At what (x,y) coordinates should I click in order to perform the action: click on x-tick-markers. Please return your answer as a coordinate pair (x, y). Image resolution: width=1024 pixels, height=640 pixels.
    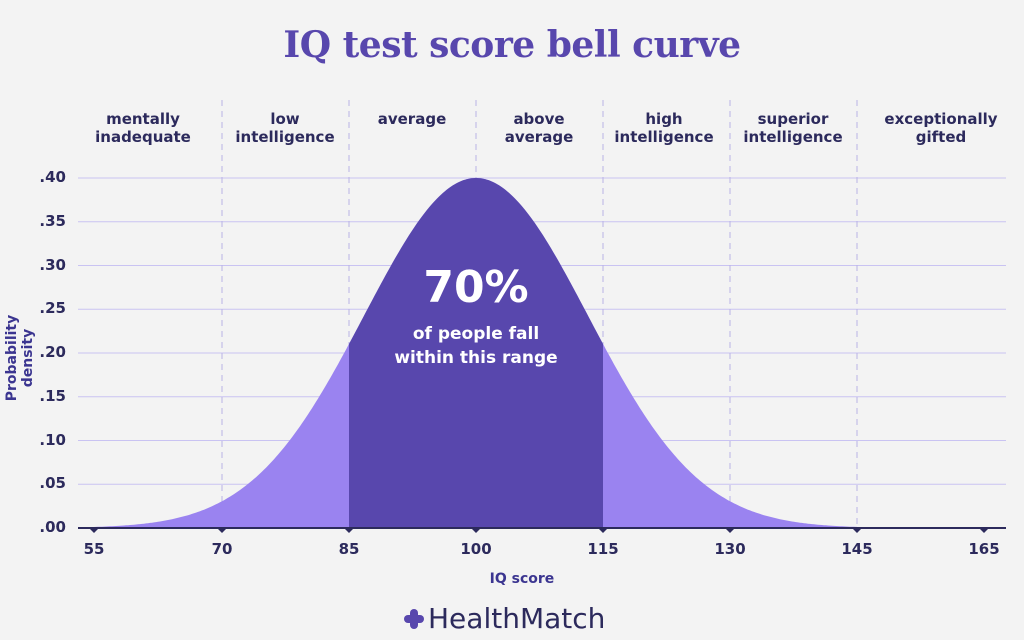
    Looking at the image, I should click on (539, 530).